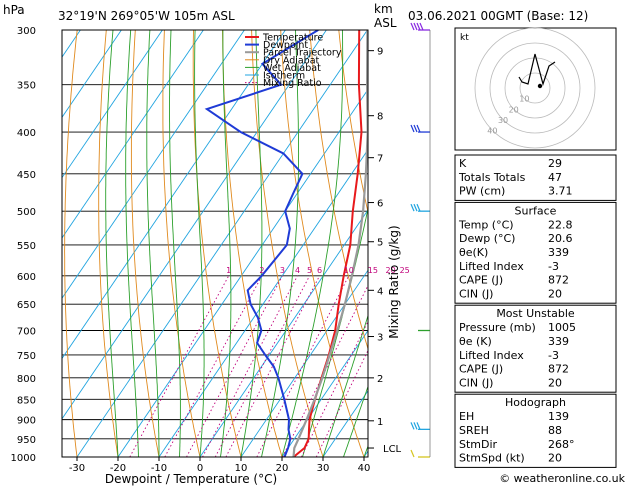  Describe the element at coordinates (291, 60) in the screenshot. I see `legend-label-dry-adiabat: Dry Adiabat` at that location.